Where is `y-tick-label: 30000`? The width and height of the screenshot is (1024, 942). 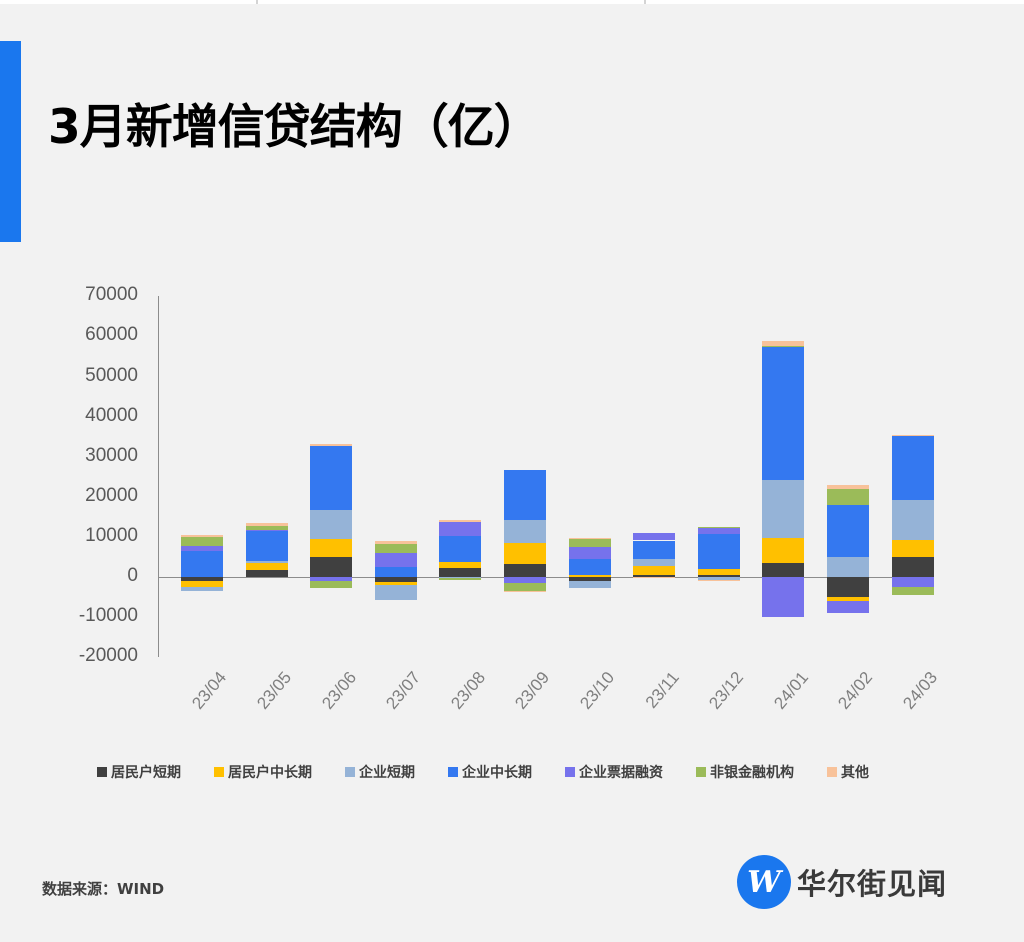
y-tick-label: 30000 is located at coordinates (111, 455).